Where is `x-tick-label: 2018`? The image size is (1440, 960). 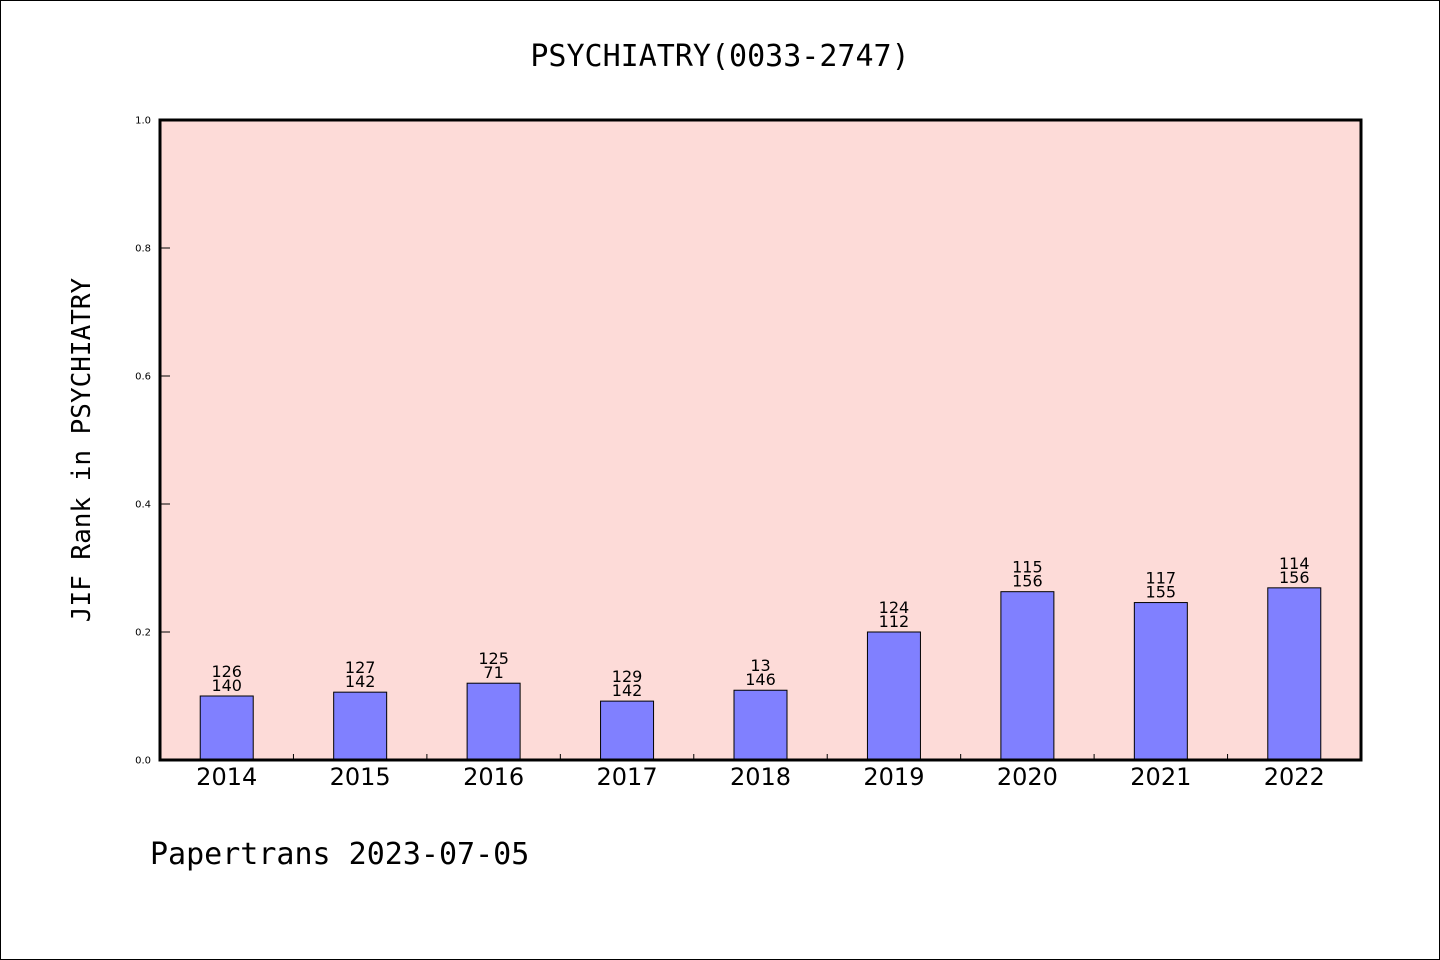
x-tick-label: 2018 is located at coordinates (760, 777).